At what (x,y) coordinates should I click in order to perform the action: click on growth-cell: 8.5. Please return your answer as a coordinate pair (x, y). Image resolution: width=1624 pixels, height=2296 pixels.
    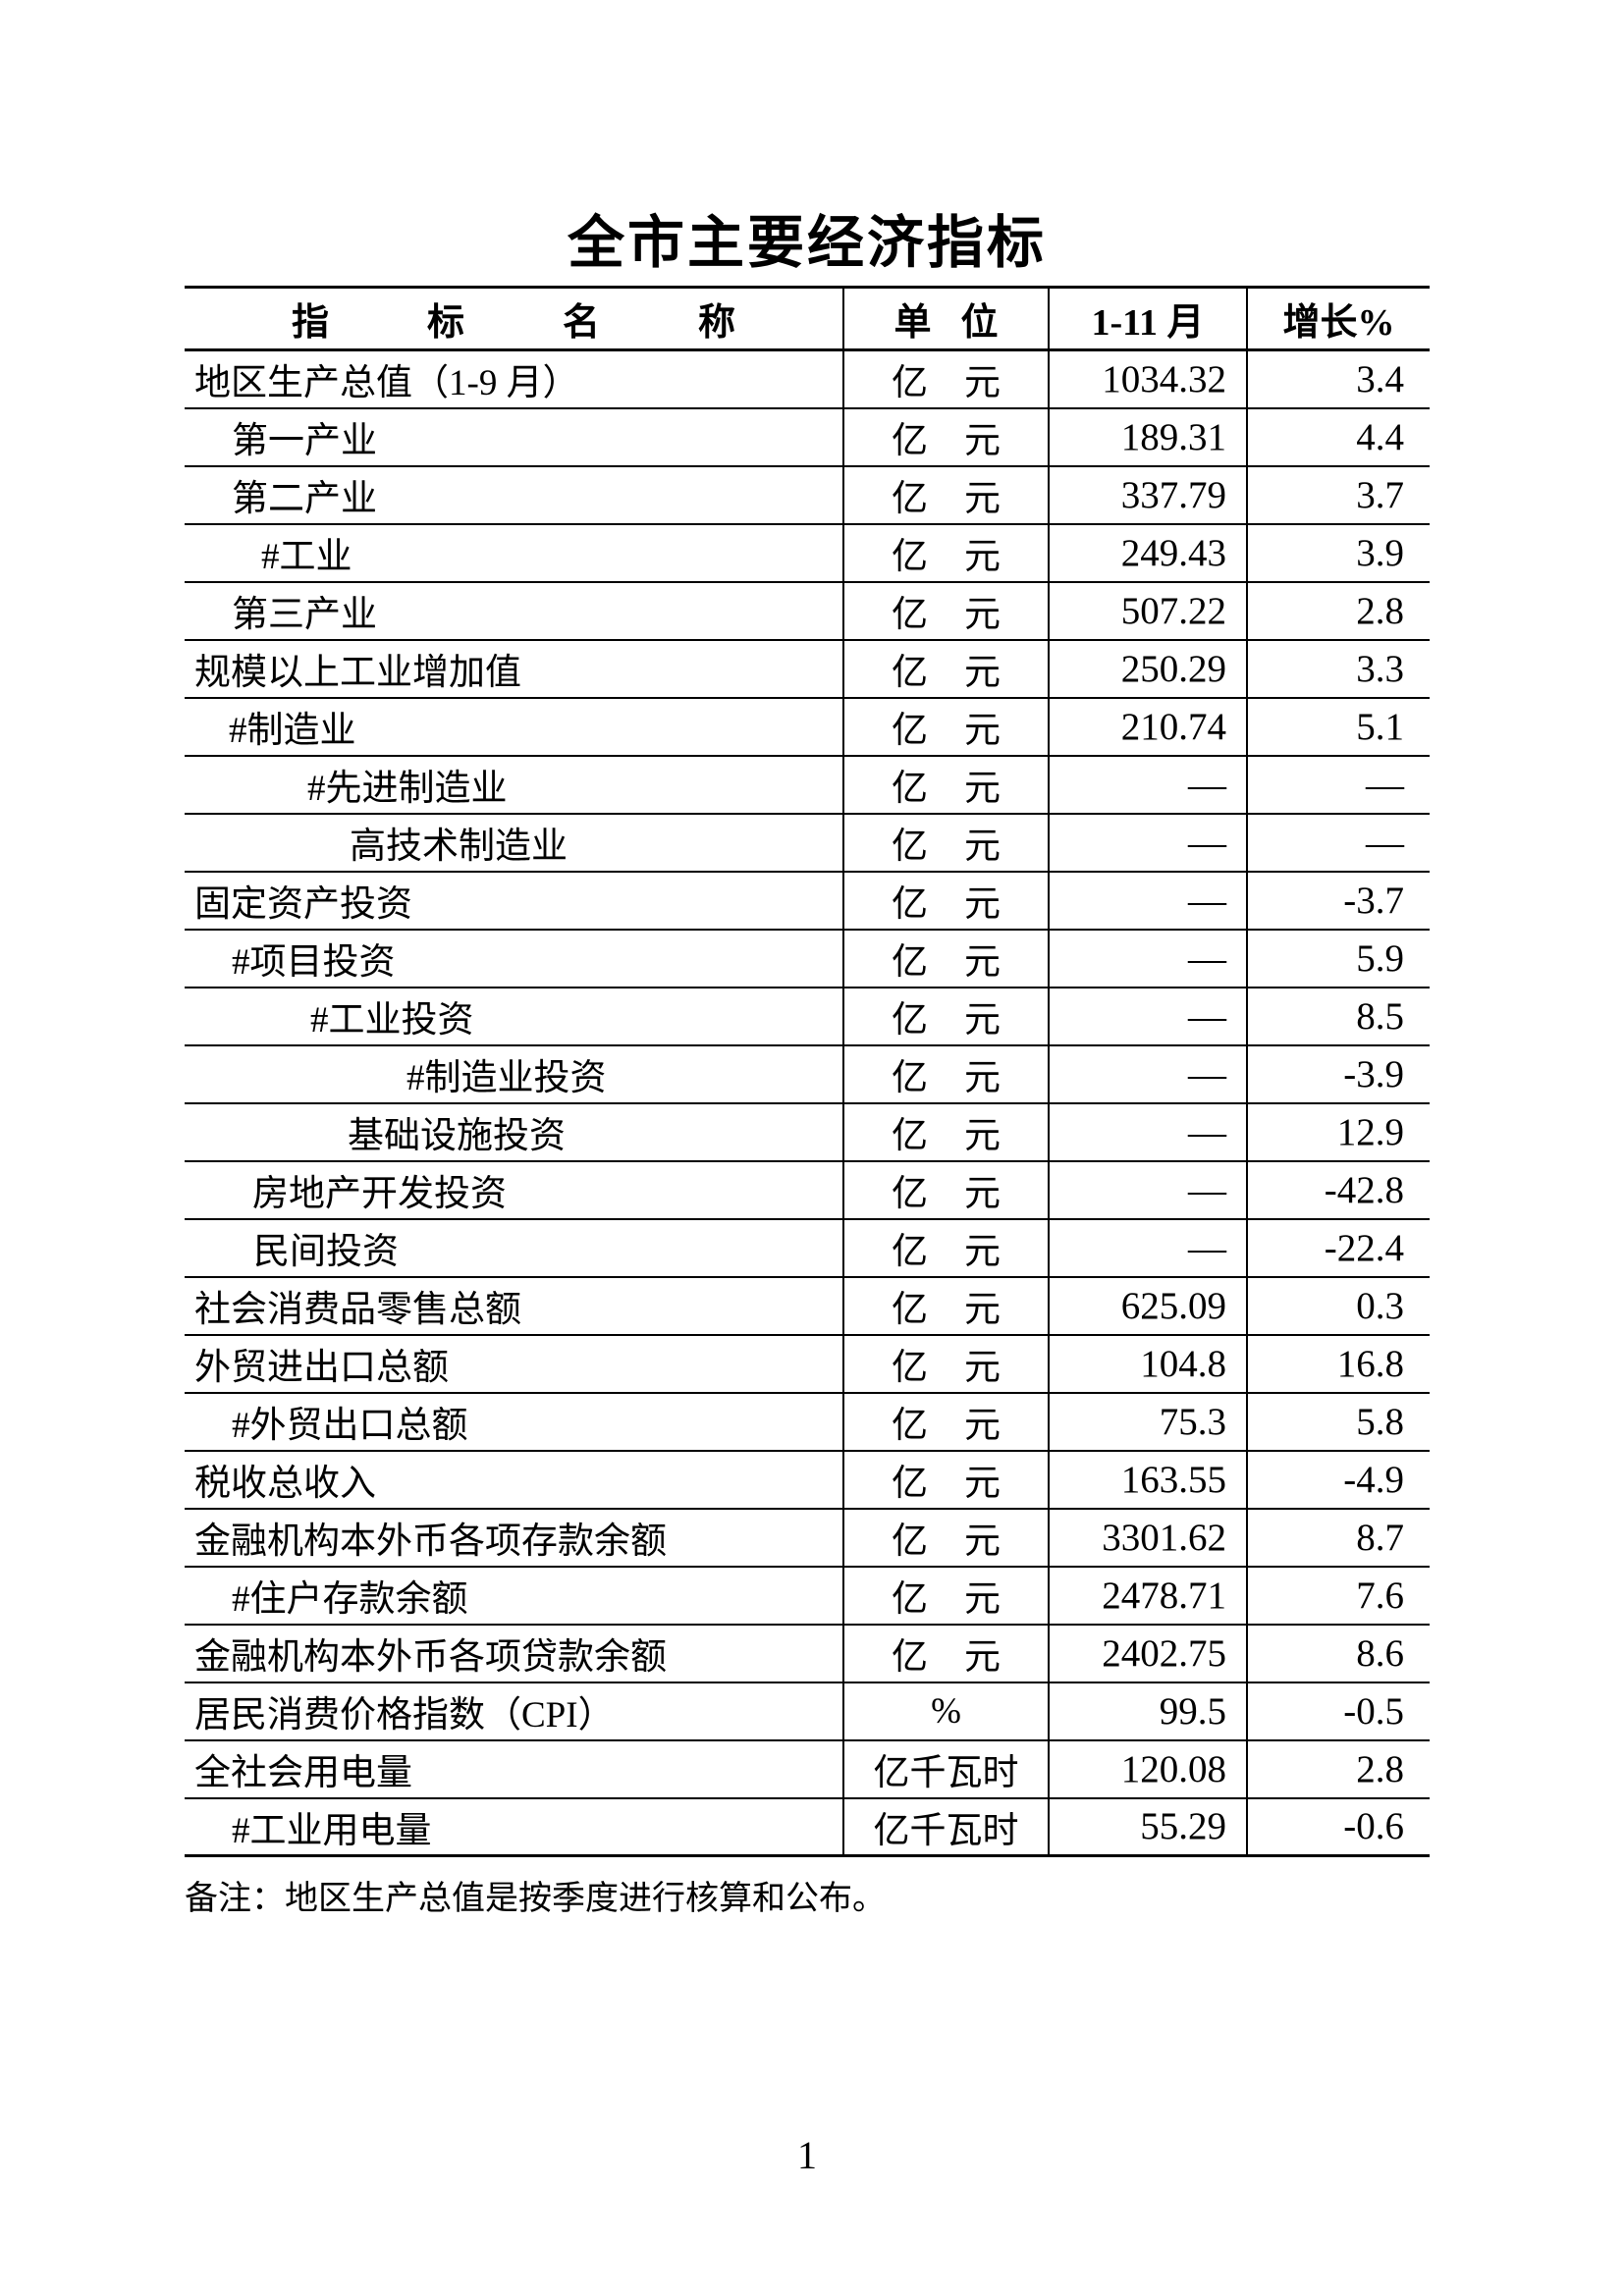
    Looking at the image, I should click on (1338, 1016).